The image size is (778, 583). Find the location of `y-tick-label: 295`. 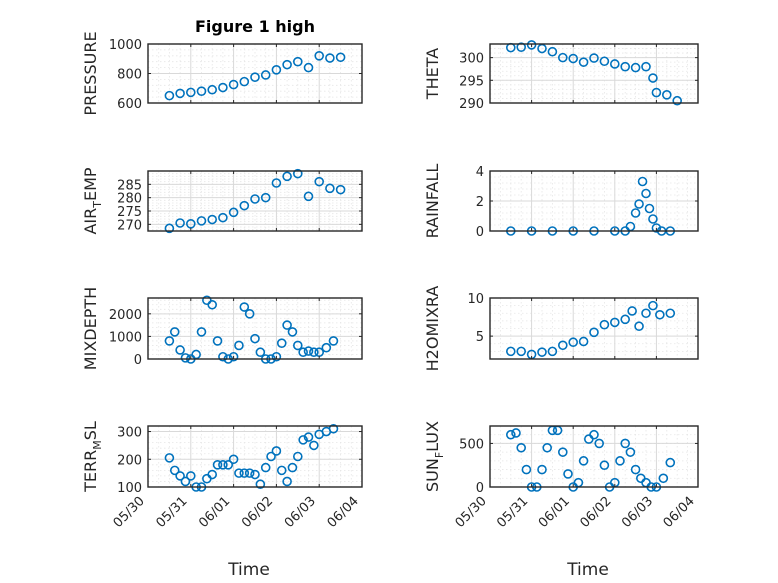

y-tick-label: 295 is located at coordinates (471, 81).